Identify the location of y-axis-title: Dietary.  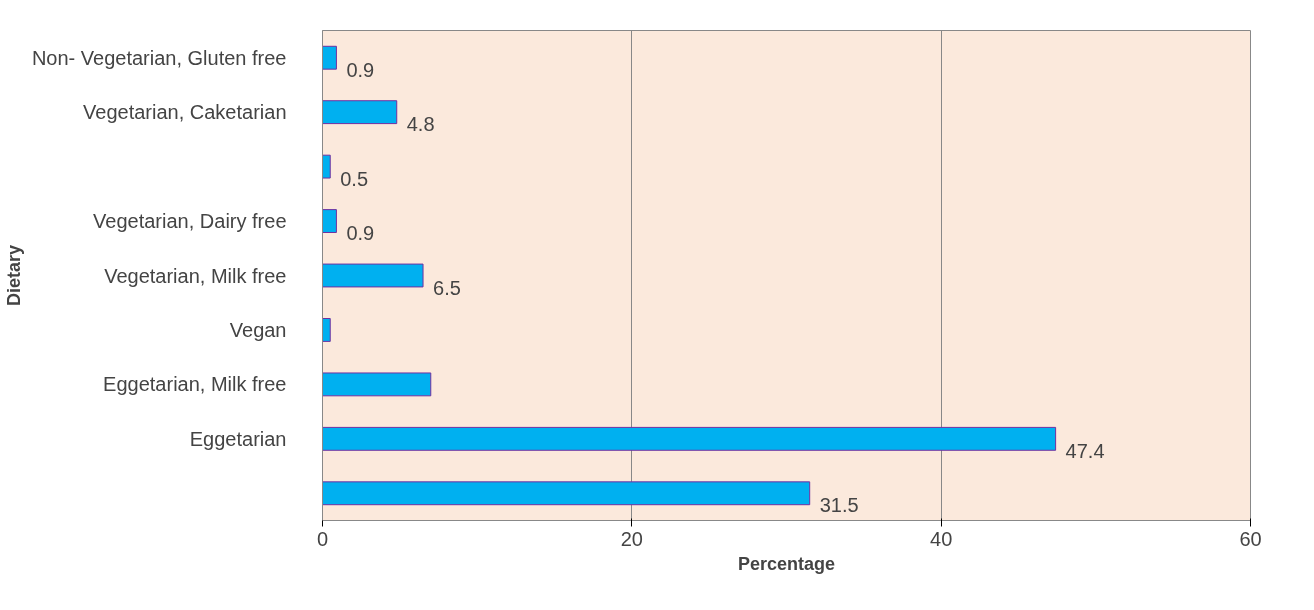
(13, 275).